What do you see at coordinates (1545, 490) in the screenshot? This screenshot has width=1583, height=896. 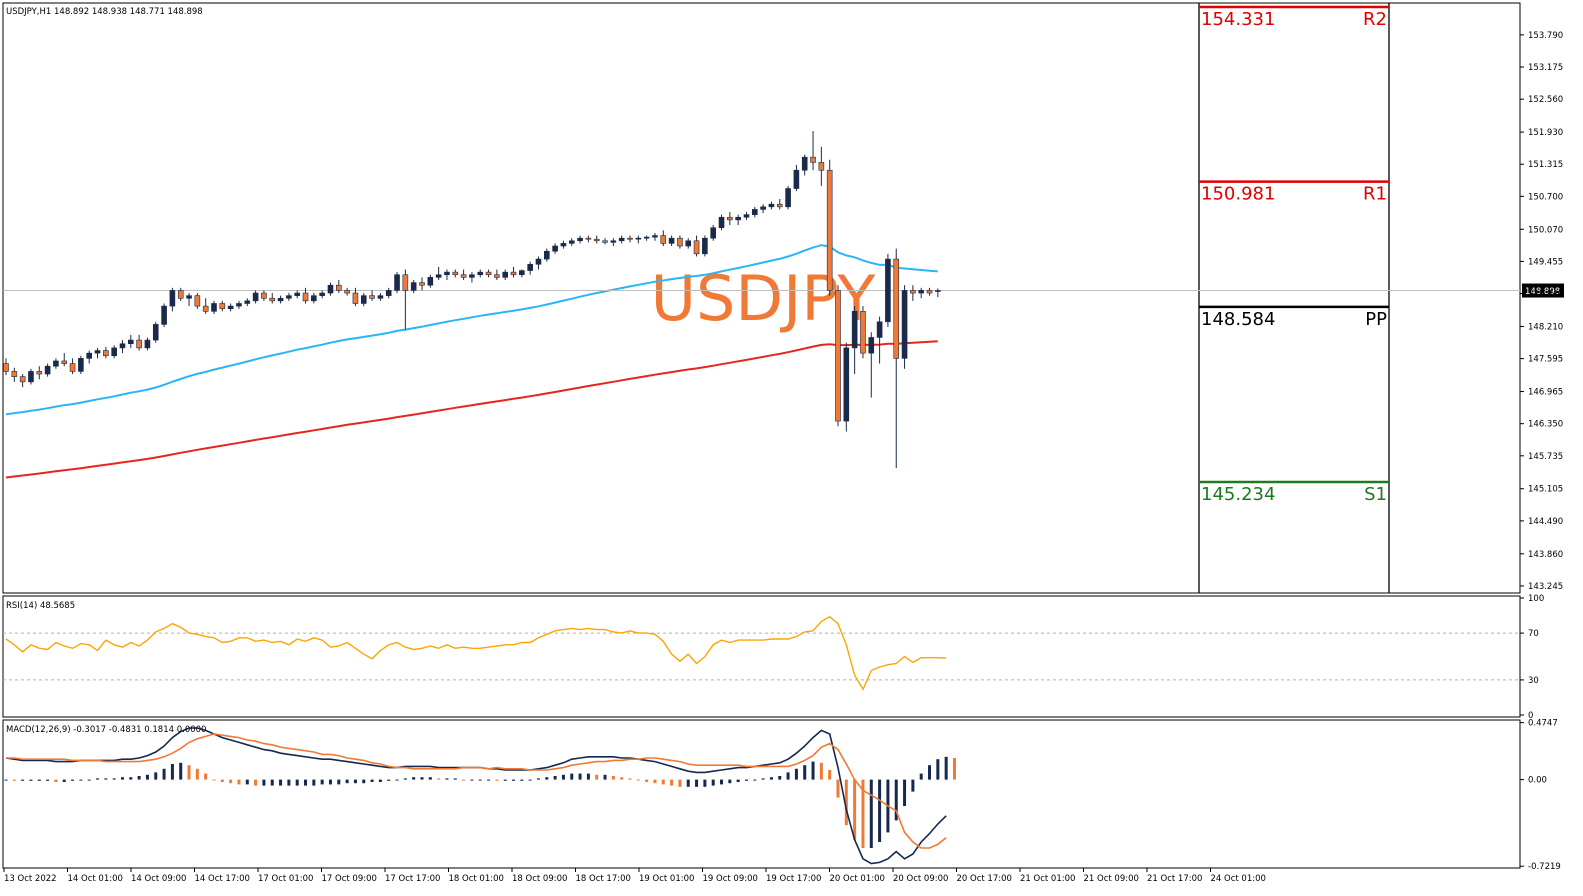 I see `price-tick-label: 145.105` at bounding box center [1545, 490].